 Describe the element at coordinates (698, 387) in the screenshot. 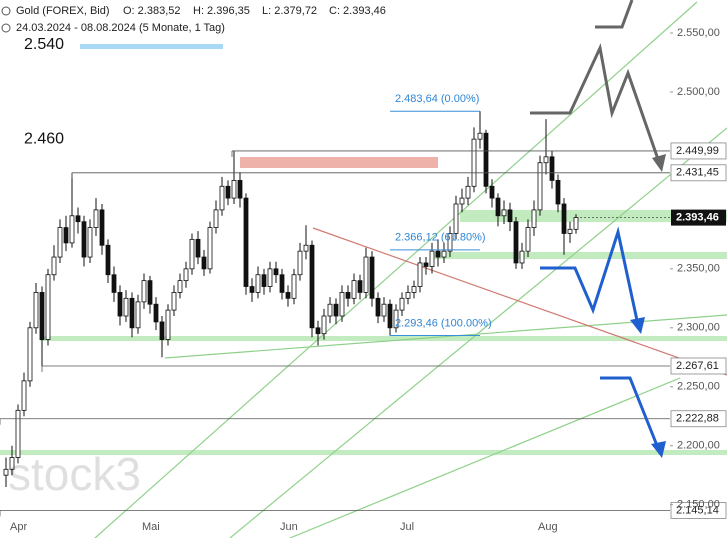

I see `y-tick-label: 2.250,00` at that location.